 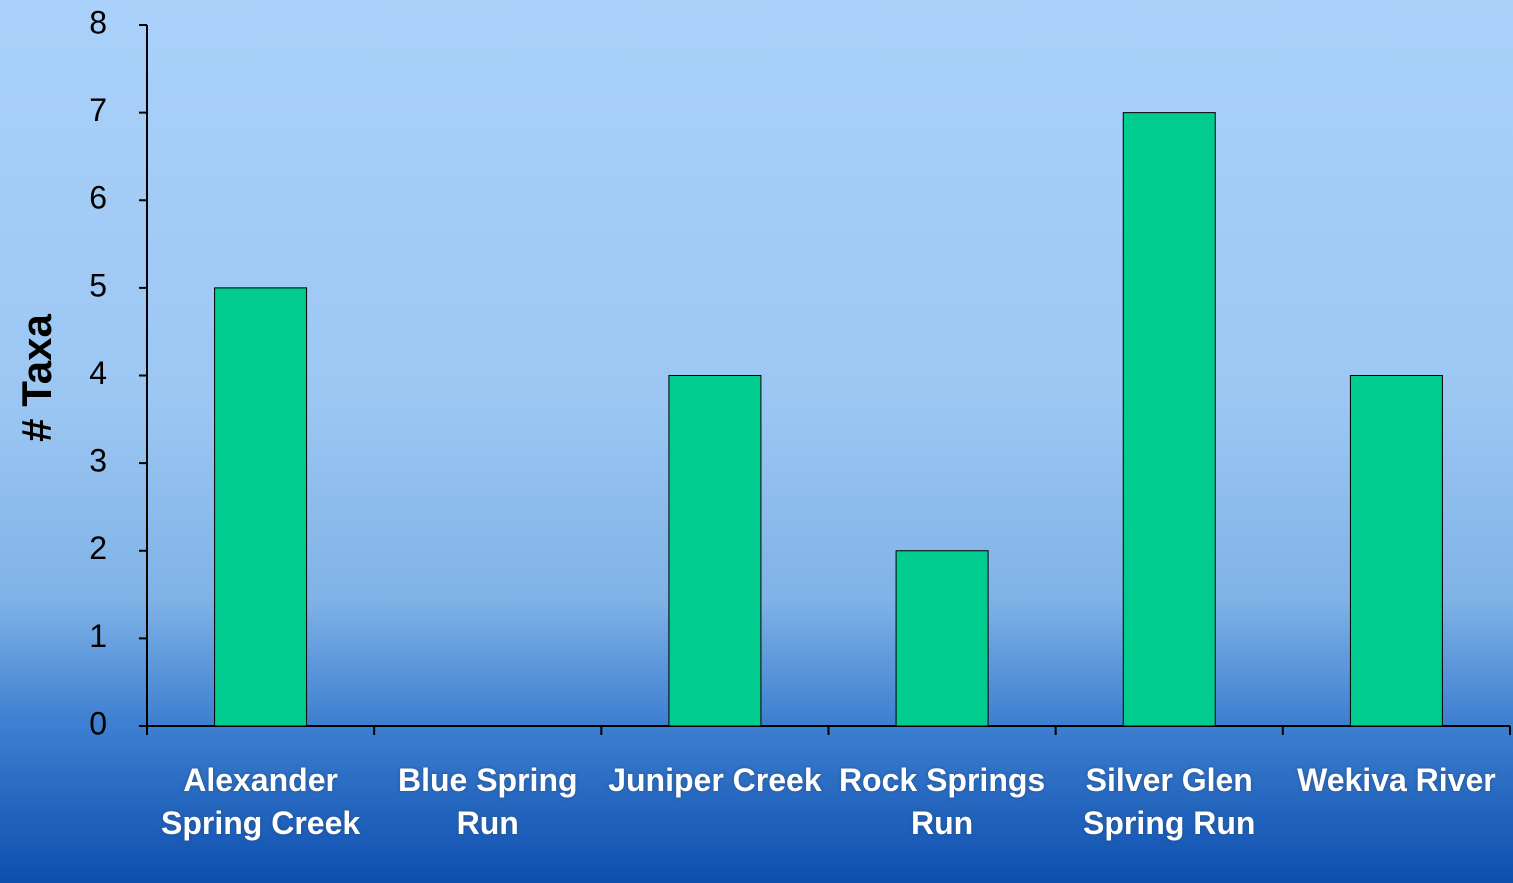 I want to click on y-tick-label: 3, so click(x=98, y=461).